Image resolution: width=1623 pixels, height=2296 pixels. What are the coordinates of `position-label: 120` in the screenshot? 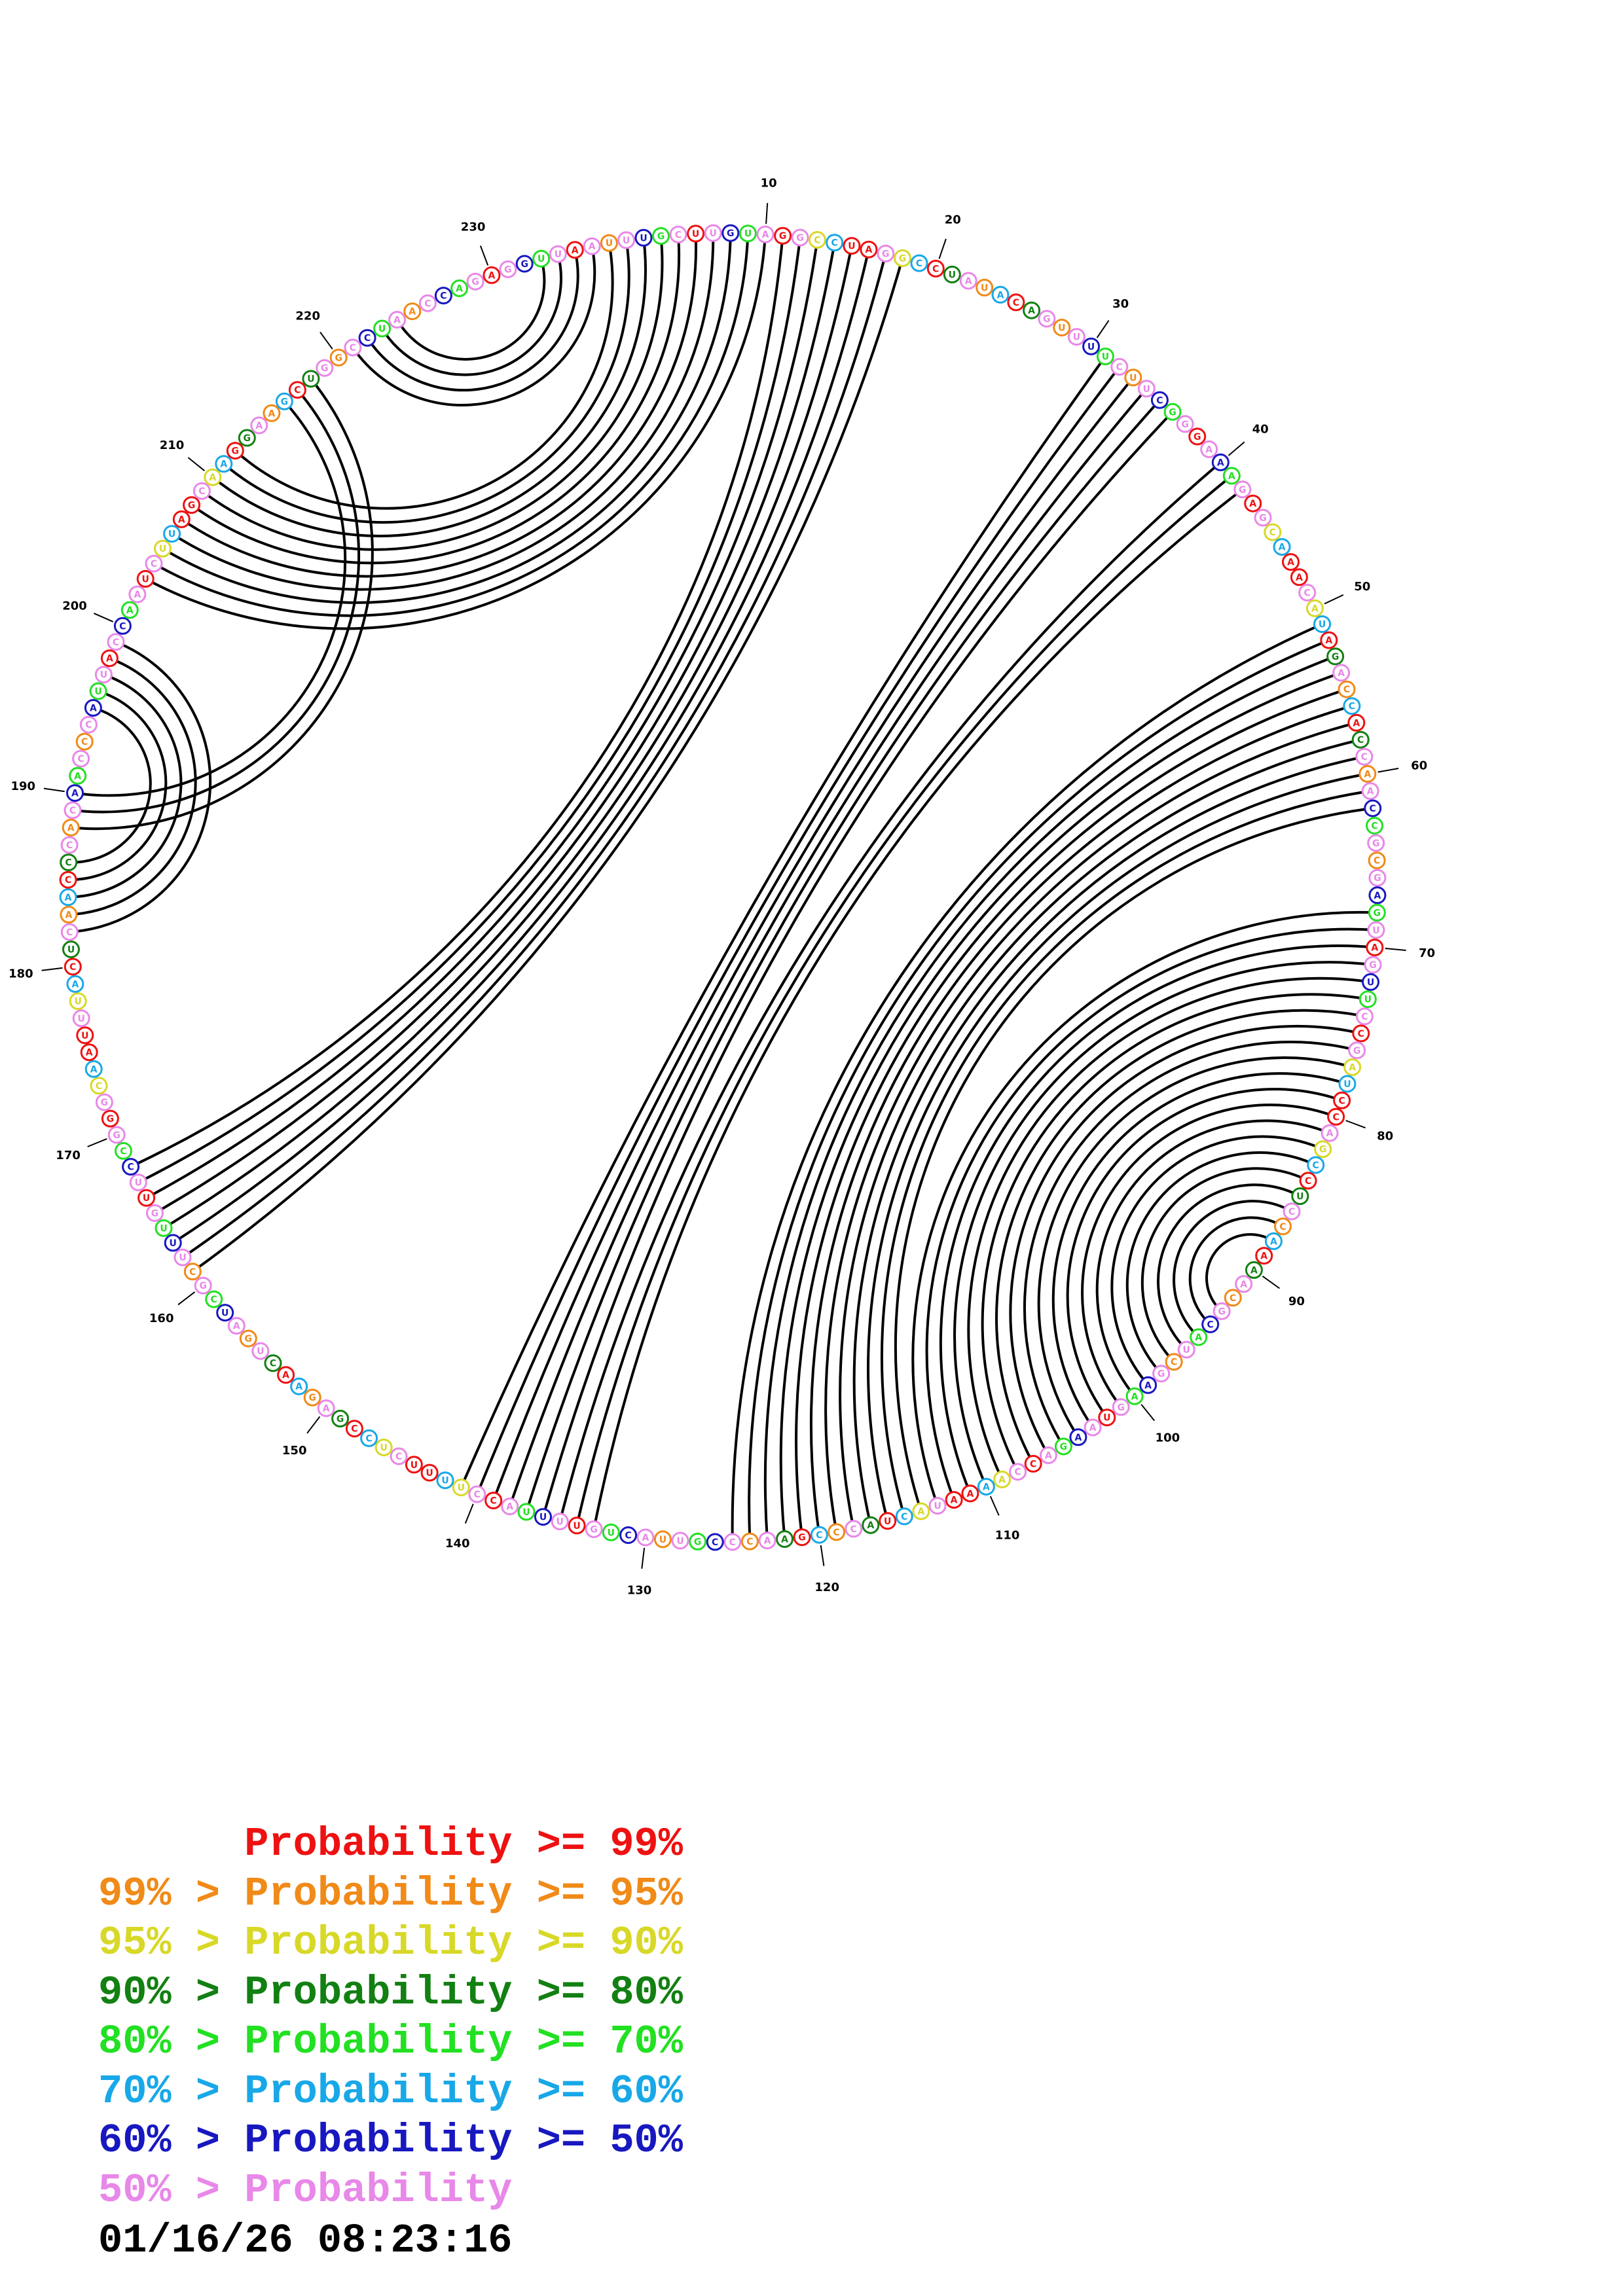 It's located at (826, 1587).